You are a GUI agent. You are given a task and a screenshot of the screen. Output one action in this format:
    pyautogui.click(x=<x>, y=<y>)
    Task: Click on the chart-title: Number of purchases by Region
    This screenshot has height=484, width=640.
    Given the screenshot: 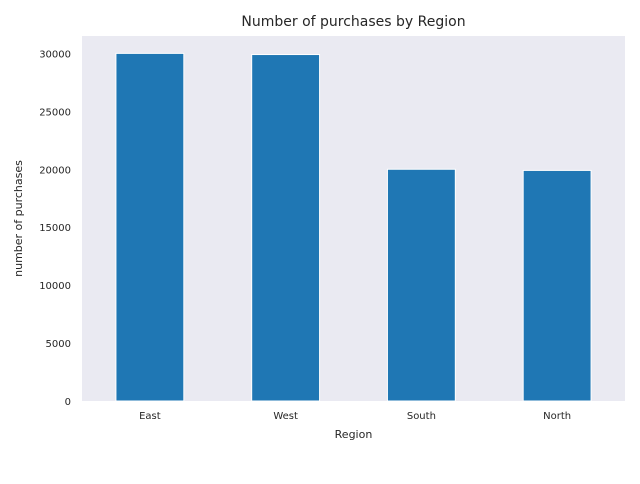 What is the action you would take?
    pyautogui.click(x=353, y=22)
    